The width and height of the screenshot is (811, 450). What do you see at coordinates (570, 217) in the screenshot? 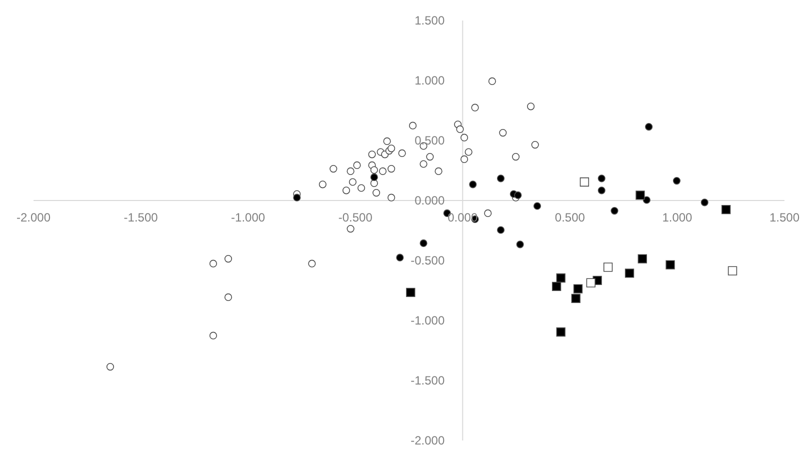
I see `x-tick-label: 0.500` at bounding box center [570, 217].